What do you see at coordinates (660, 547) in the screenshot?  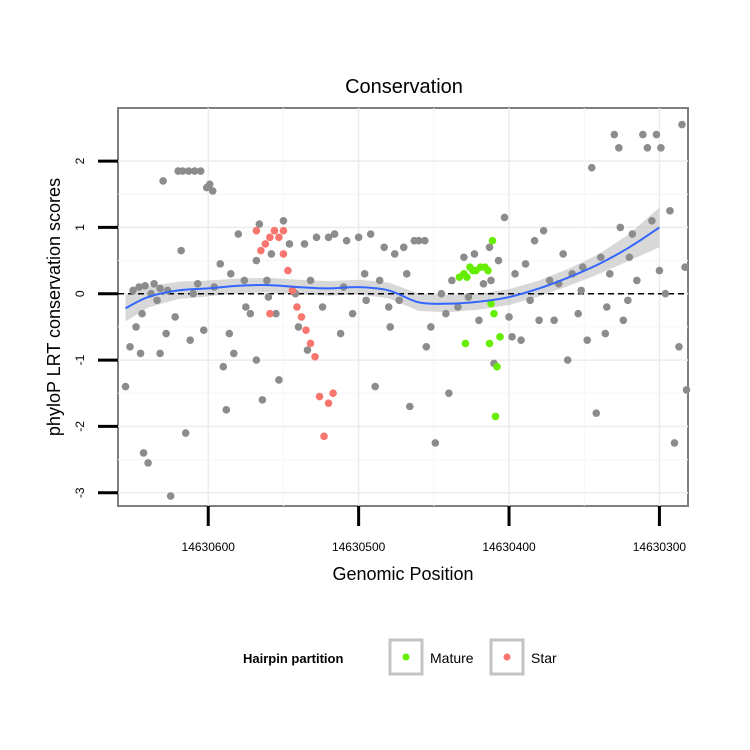 I see `x-tick-label: 14630300` at bounding box center [660, 547].